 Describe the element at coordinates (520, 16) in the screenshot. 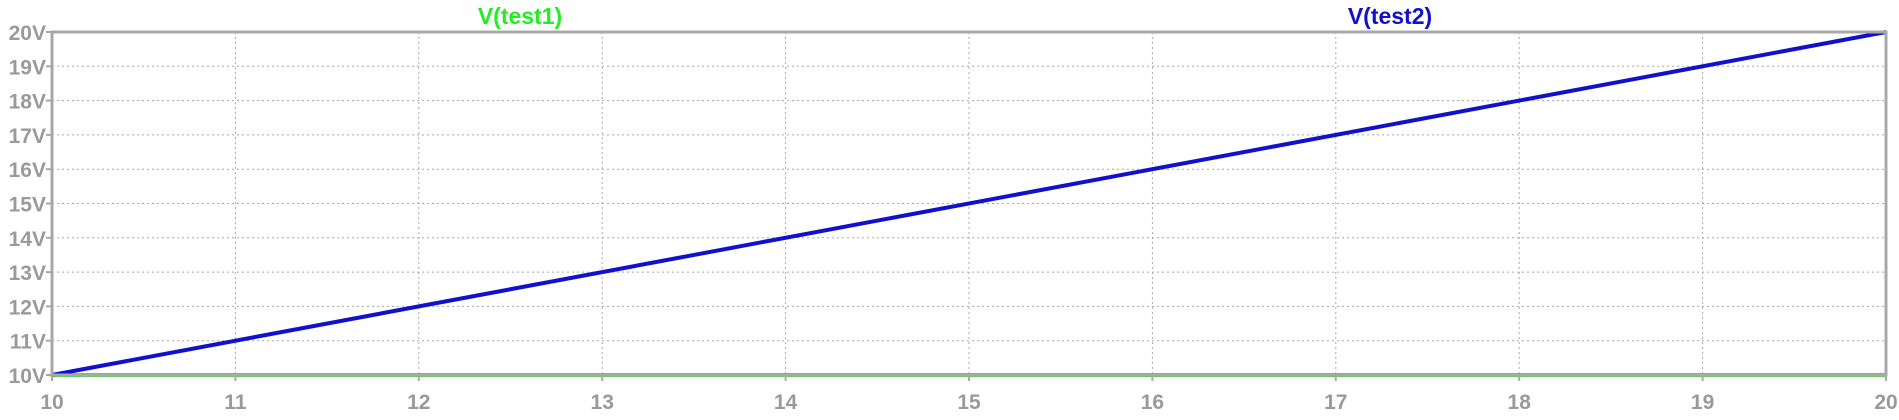

I see `legend-label-1: V(test1)` at that location.